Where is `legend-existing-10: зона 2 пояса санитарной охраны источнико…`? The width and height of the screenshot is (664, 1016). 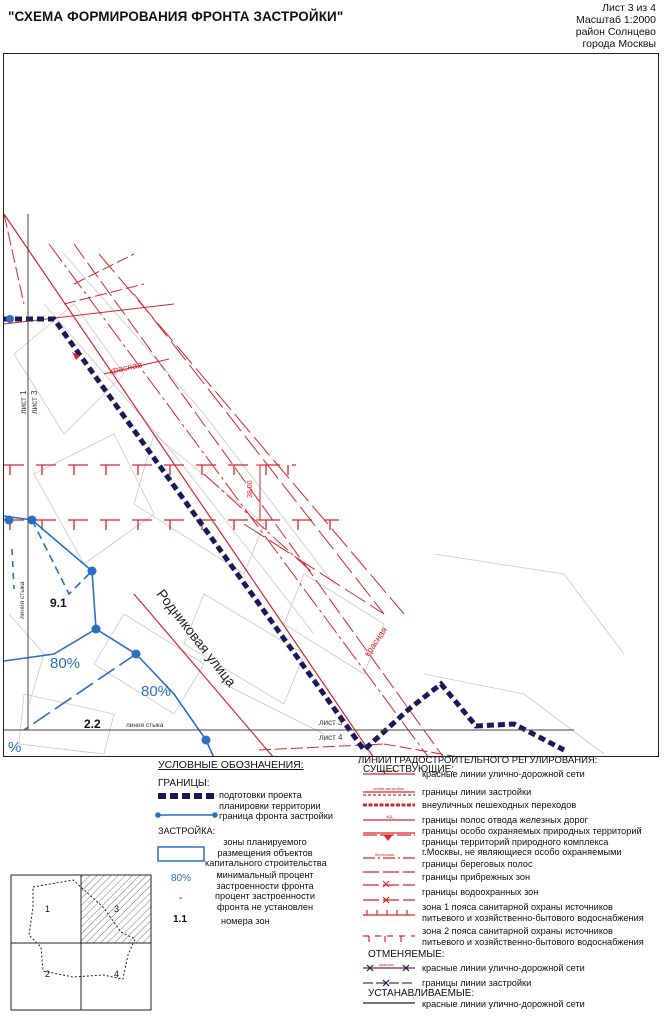 legend-existing-10: зона 2 пояса санитарной охраны источнико… is located at coordinates (533, 936).